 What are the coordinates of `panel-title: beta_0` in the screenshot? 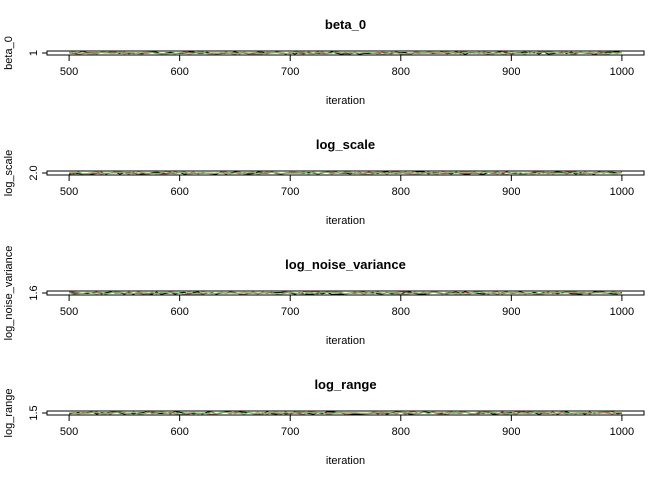 It's located at (345, 24).